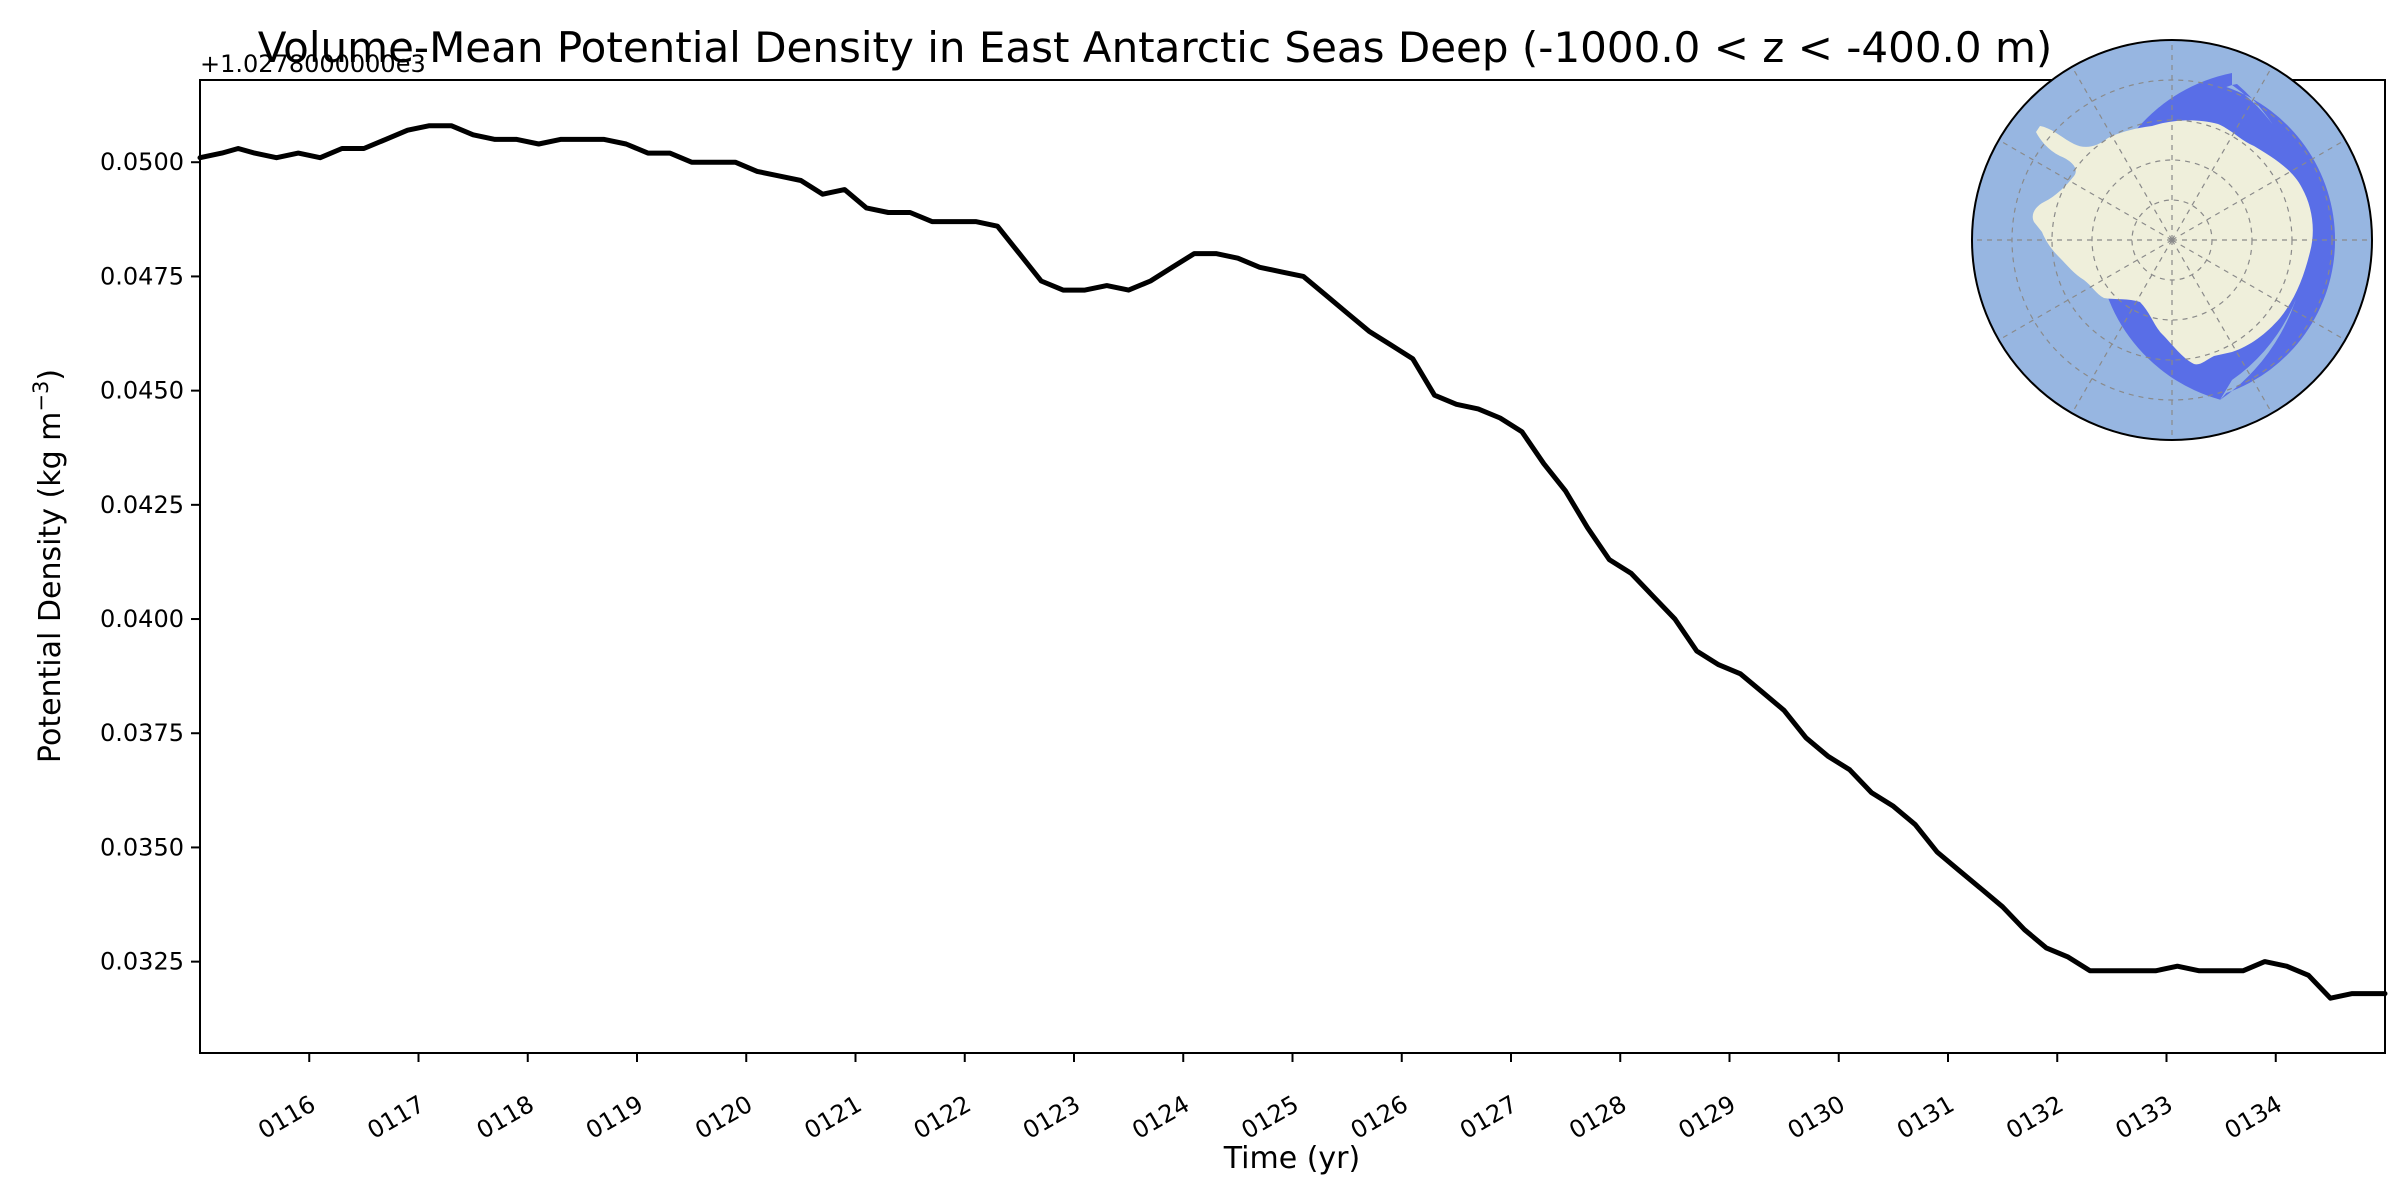 This screenshot has width=2400, height=1200. I want to click on y-tick-label: 0.0400, so click(142, 619).